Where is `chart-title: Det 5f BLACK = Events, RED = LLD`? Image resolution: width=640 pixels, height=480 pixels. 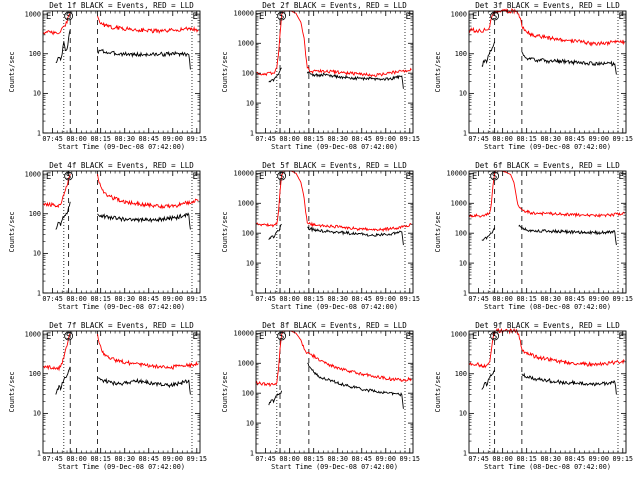 chart-title: Det 5f BLACK = Events, RED = LLD is located at coordinates (334, 165).